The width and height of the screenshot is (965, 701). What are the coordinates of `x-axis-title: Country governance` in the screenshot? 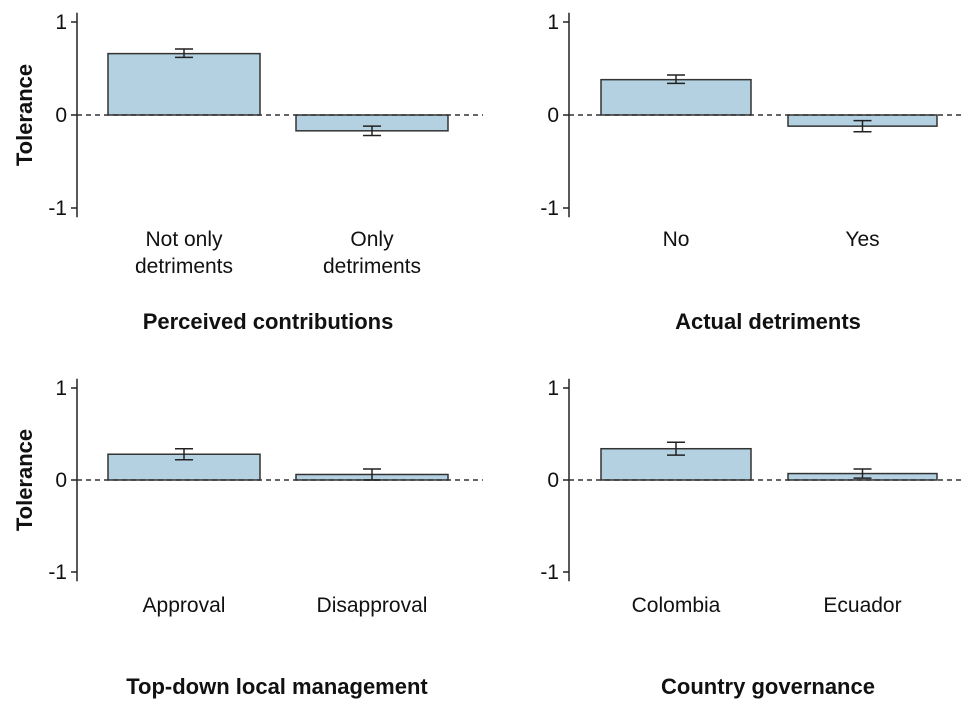 It's located at (768, 686).